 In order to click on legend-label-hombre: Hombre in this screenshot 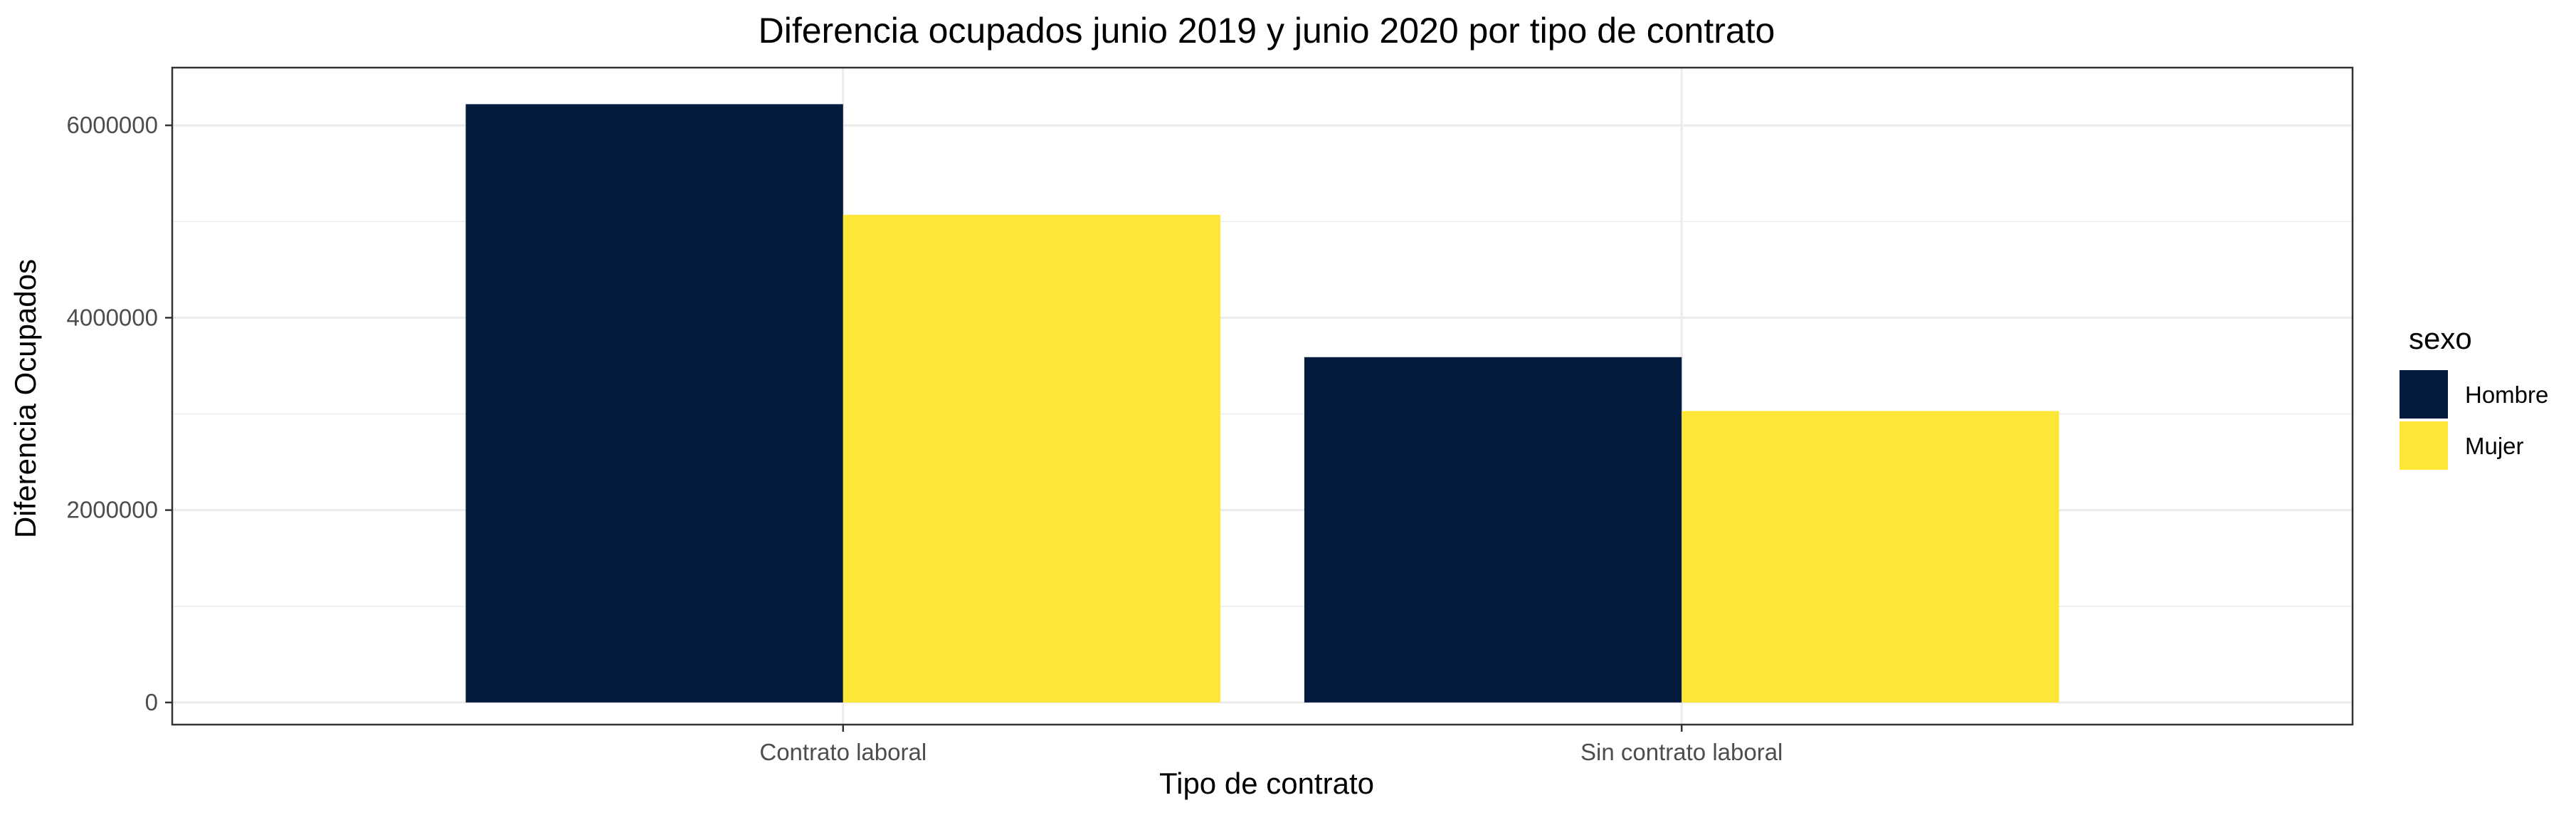, I will do `click(2506, 395)`.